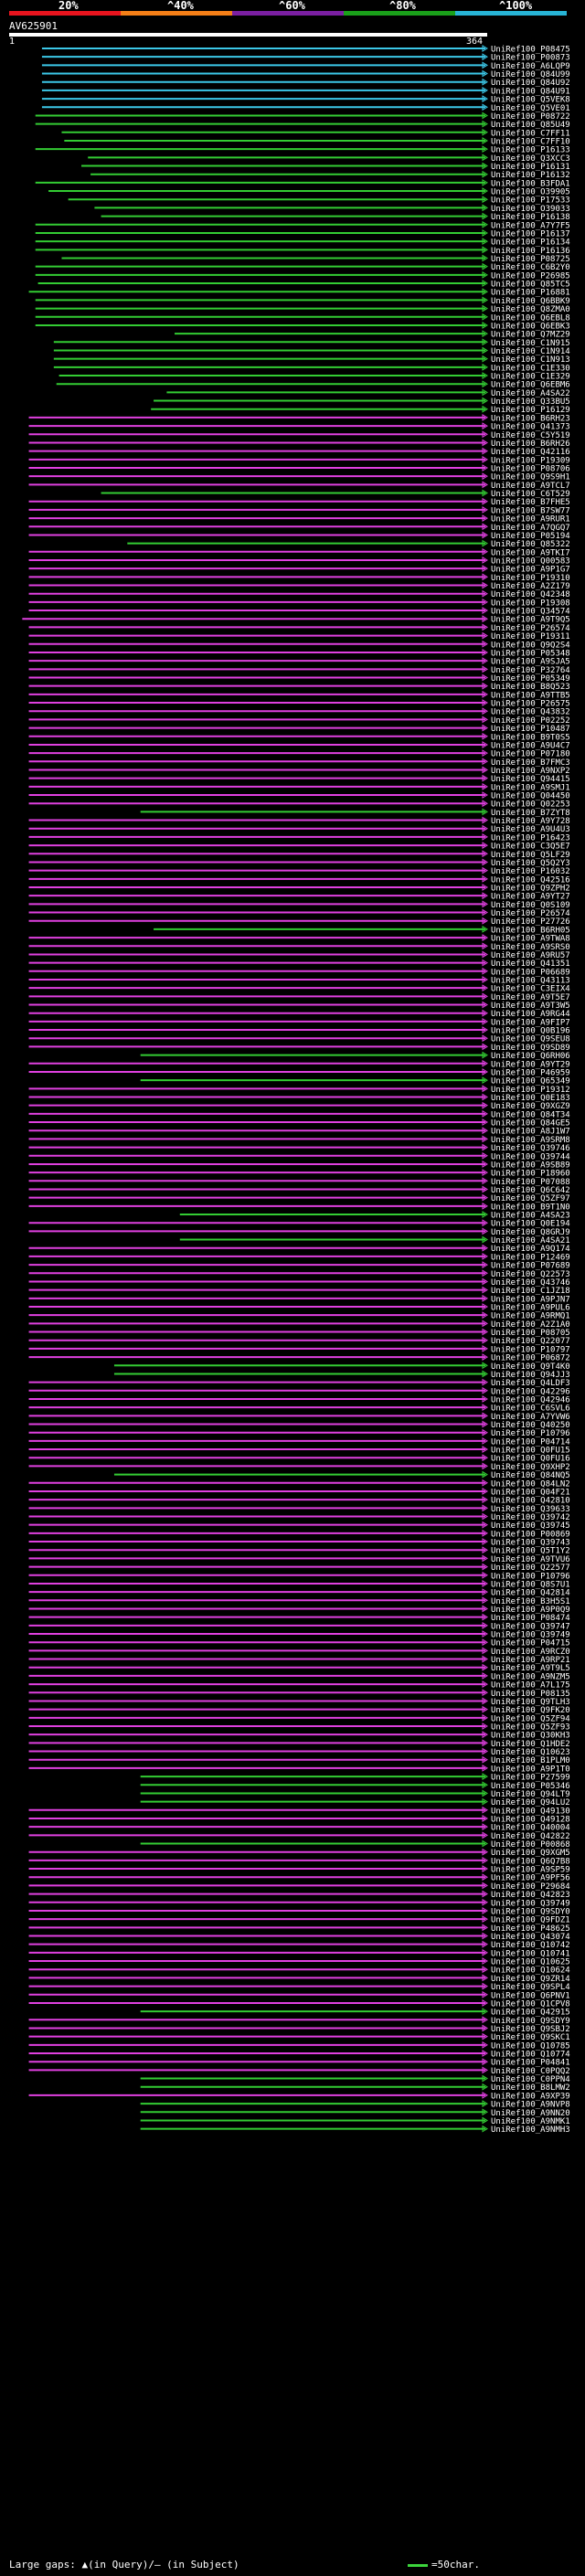  I want to click on hit-label: UniRef100_A9NVP8, so click(531, 2105).